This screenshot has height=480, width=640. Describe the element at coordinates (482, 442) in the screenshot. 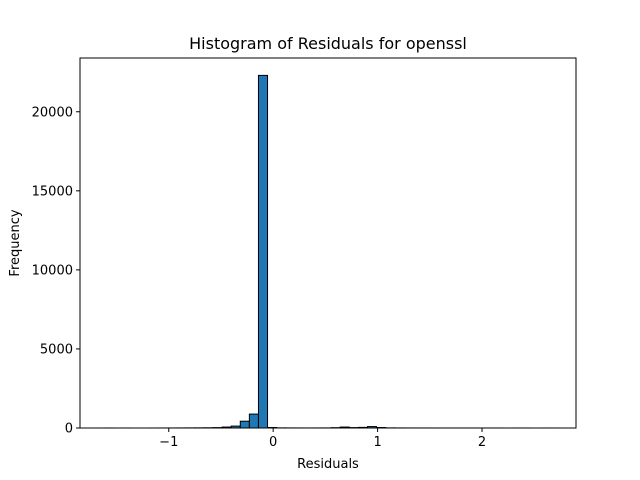

I see `x-tick-label: 2` at that location.